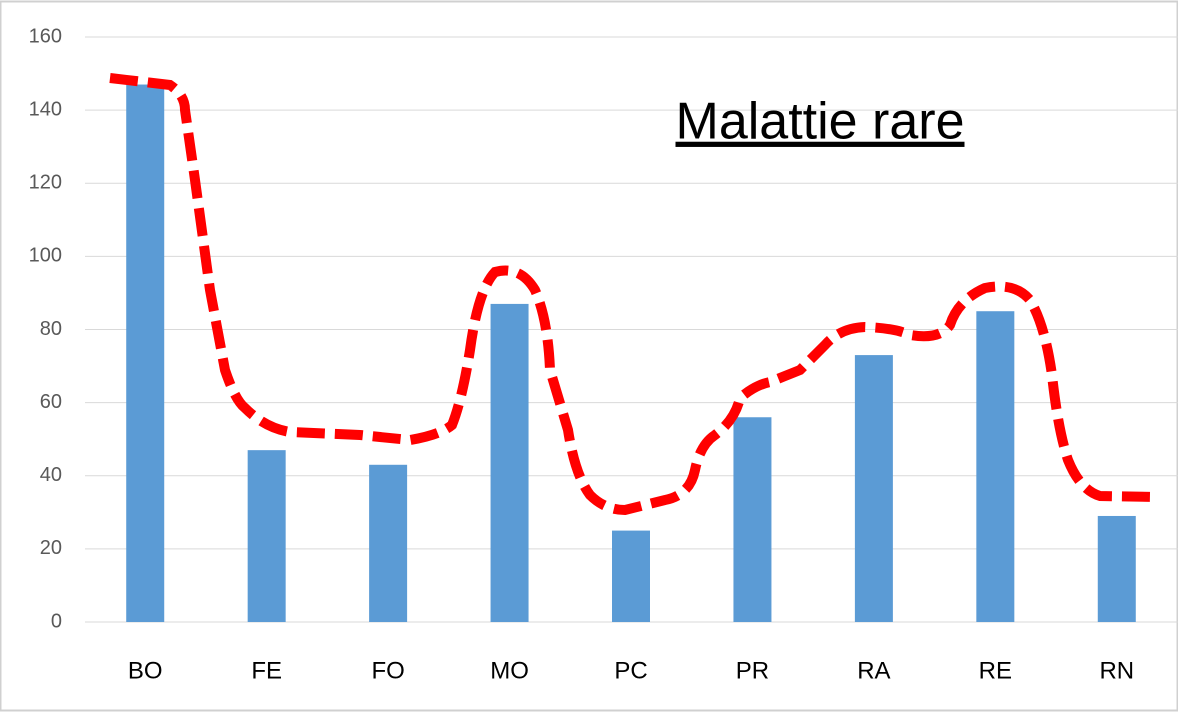 Image resolution: width=1178 pixels, height=712 pixels. What do you see at coordinates (752, 670) in the screenshot?
I see `x-tick-label: PR` at bounding box center [752, 670].